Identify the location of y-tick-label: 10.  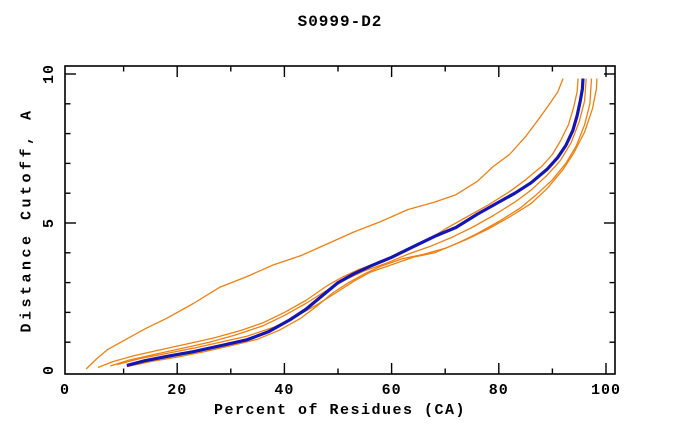
(49, 74).